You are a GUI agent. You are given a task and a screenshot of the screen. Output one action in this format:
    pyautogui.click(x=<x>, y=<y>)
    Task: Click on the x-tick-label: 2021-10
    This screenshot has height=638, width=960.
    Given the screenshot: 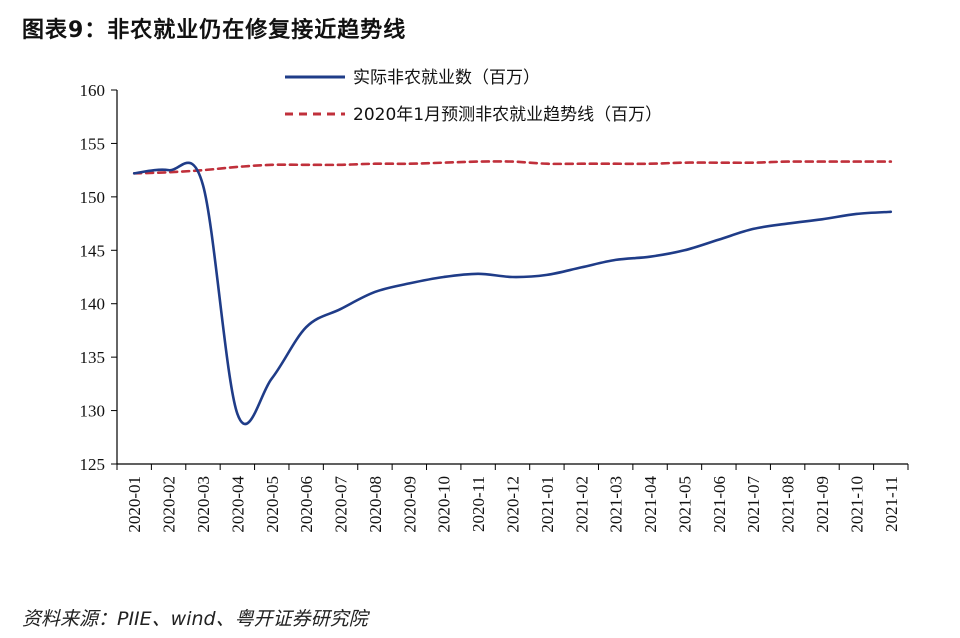 What is the action you would take?
    pyautogui.click(x=856, y=504)
    